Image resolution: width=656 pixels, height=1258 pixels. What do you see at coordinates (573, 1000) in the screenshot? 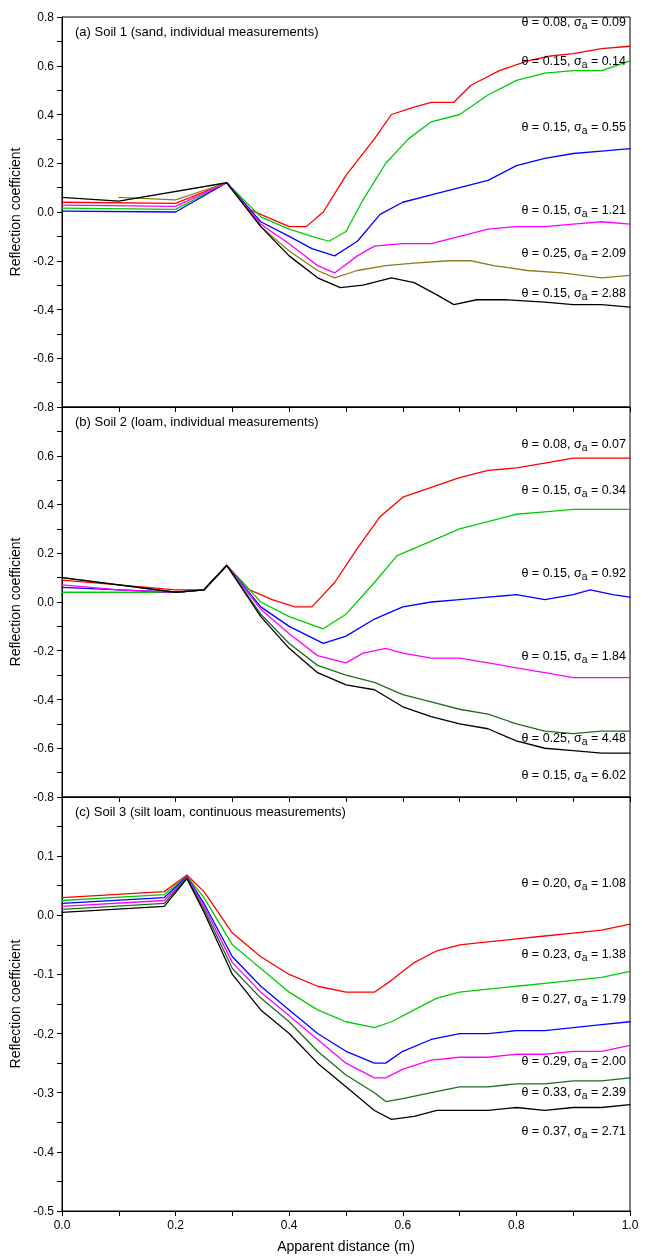
I see `series-label: θ = 0.27, σ$_{a}$ = 1.79` at bounding box center [573, 1000].